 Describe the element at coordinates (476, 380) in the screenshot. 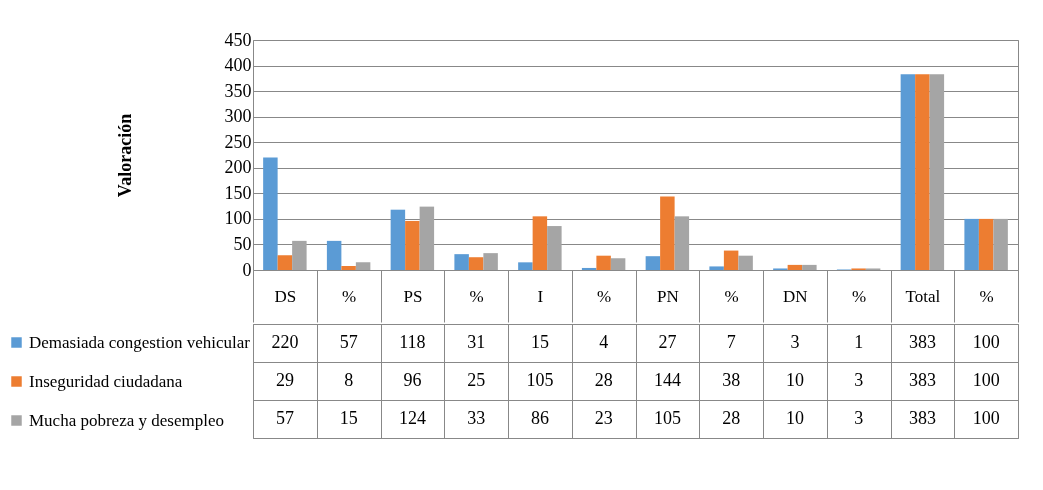

I see `data-label: 25` at that location.